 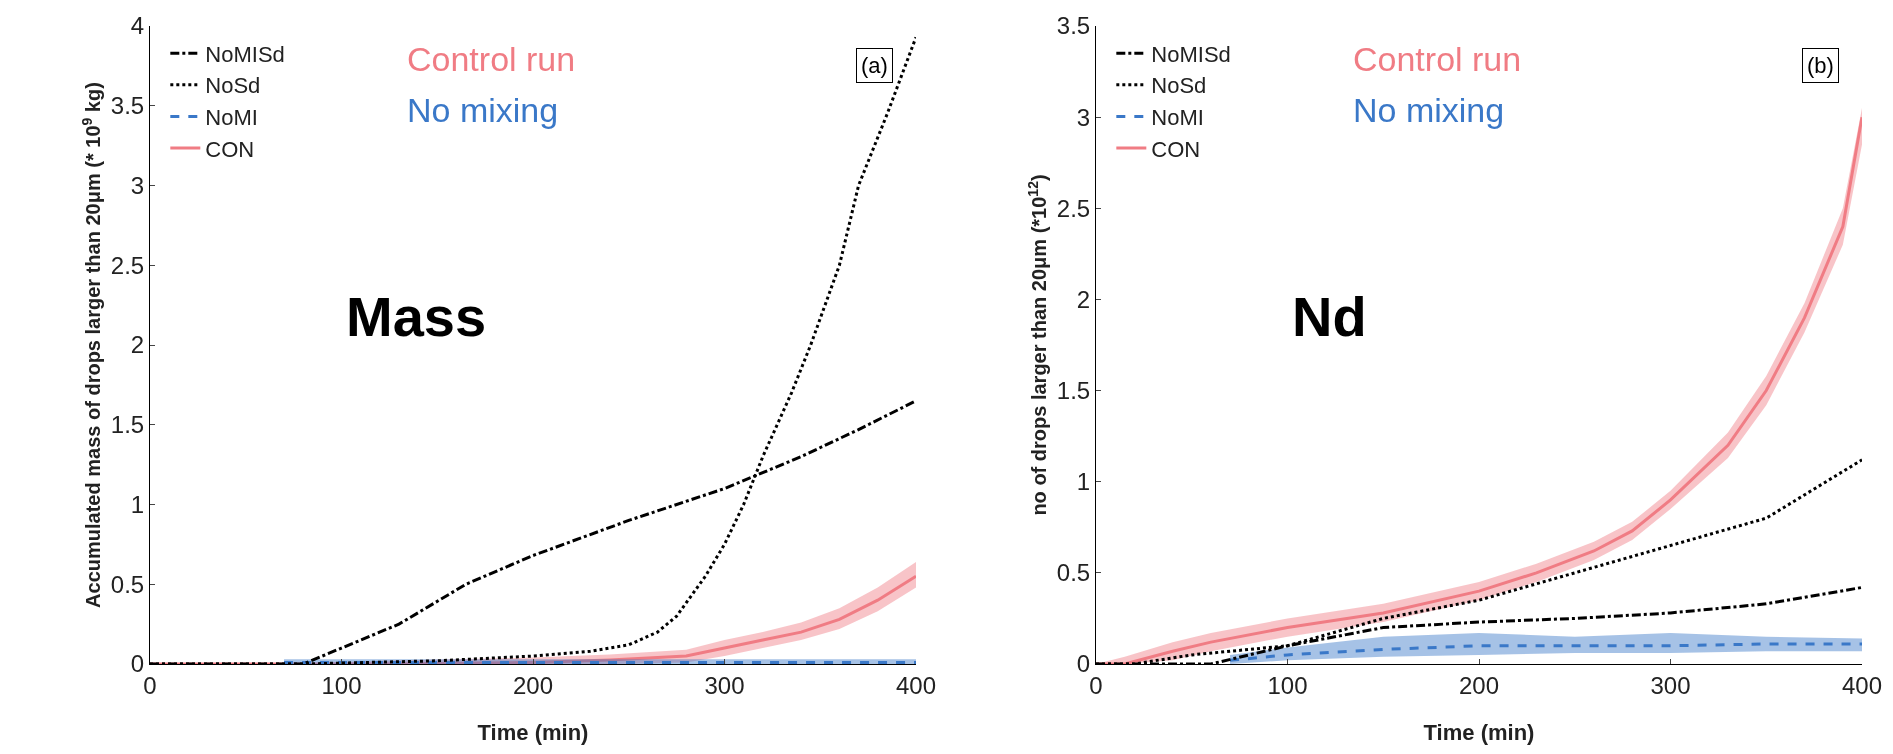 I want to click on annotation: Mass, so click(x=416, y=316).